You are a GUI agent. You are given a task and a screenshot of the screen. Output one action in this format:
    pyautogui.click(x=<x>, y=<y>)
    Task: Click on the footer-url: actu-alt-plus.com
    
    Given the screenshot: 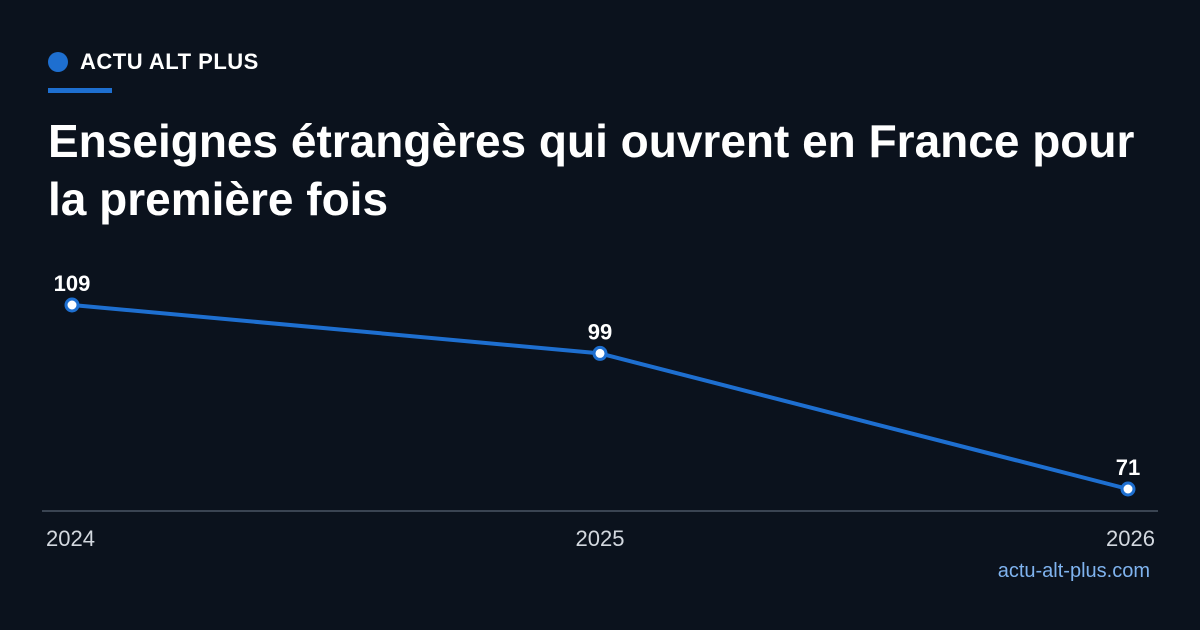 What is the action you would take?
    pyautogui.click(x=1073, y=571)
    